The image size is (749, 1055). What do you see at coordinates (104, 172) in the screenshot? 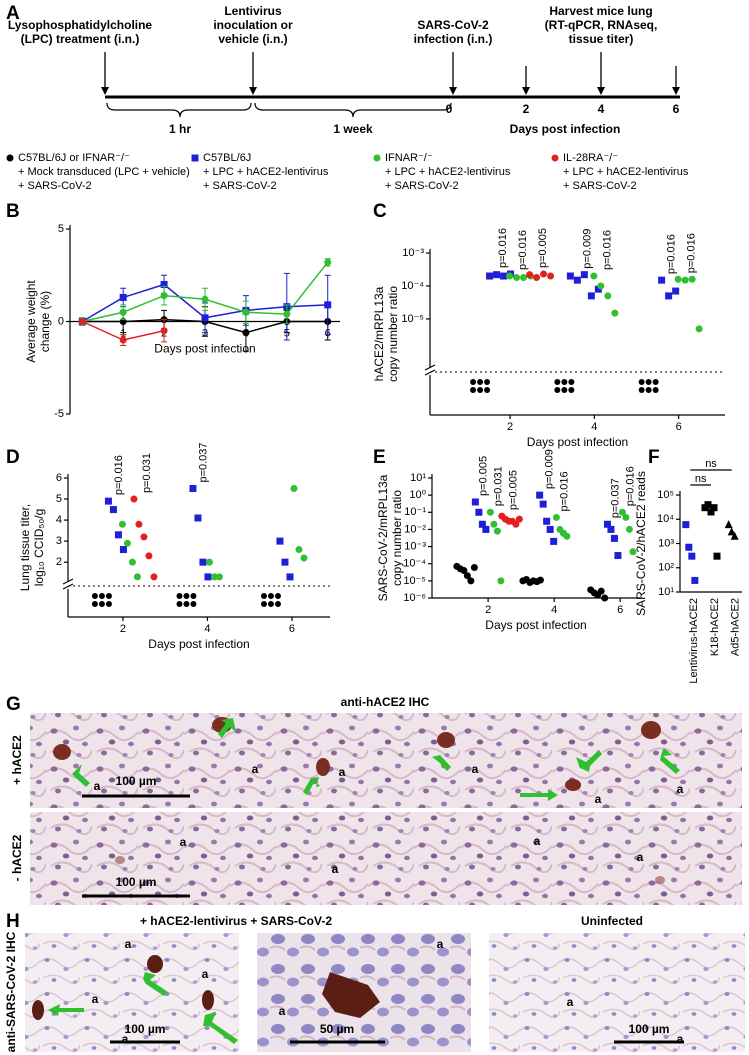
I see `legend-text: + Mock transduced (LPC + vehicle)` at bounding box center [104, 172].